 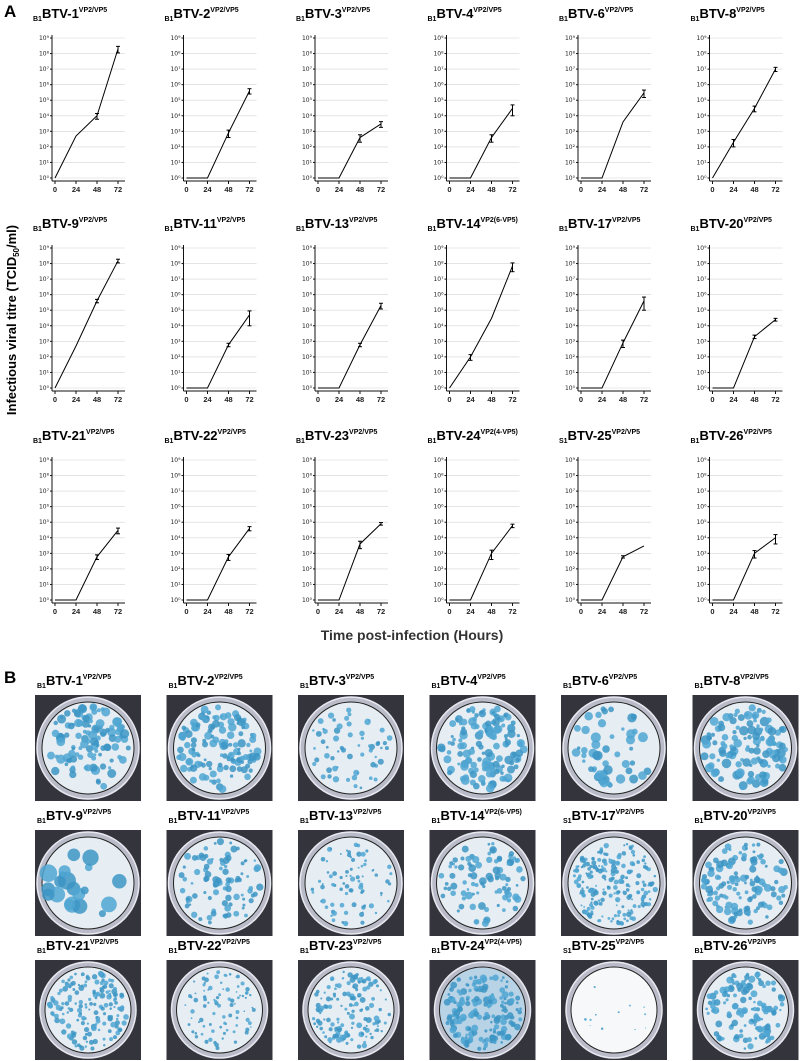 What do you see at coordinates (337, 224) in the screenshot?
I see `panel-title: B1BTV-13VP2/VP5` at bounding box center [337, 224].